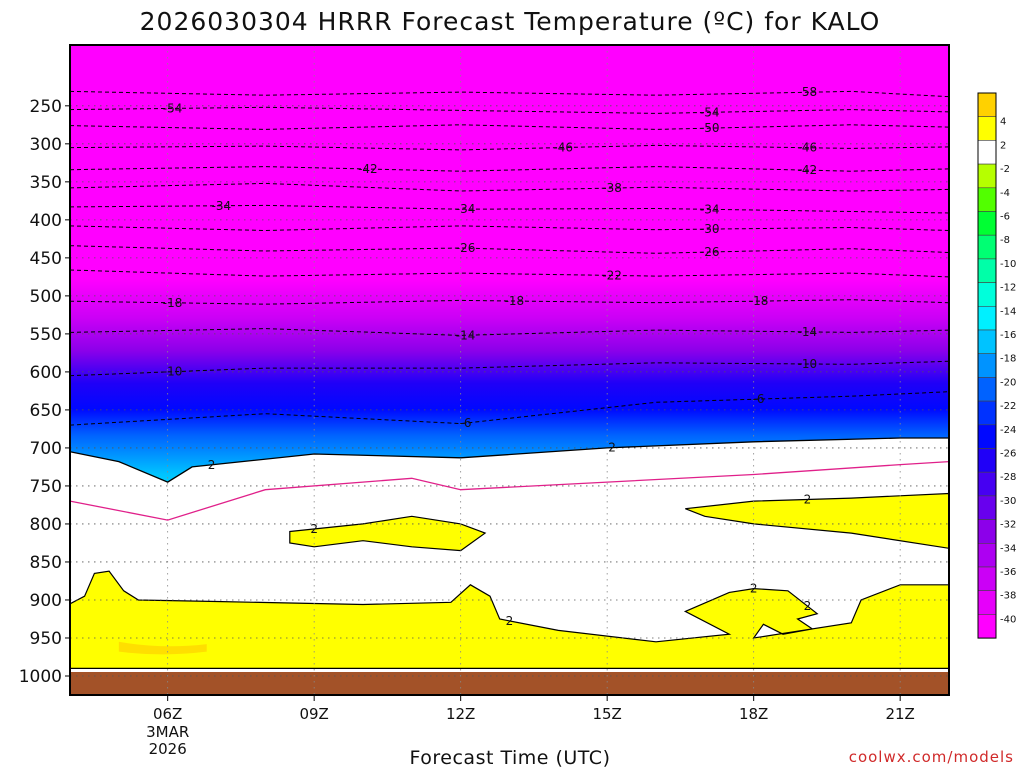 This screenshot has height=768, width=1024. What do you see at coordinates (46, 107) in the screenshot?
I see `y-tick-label: 250` at bounding box center [46, 107].